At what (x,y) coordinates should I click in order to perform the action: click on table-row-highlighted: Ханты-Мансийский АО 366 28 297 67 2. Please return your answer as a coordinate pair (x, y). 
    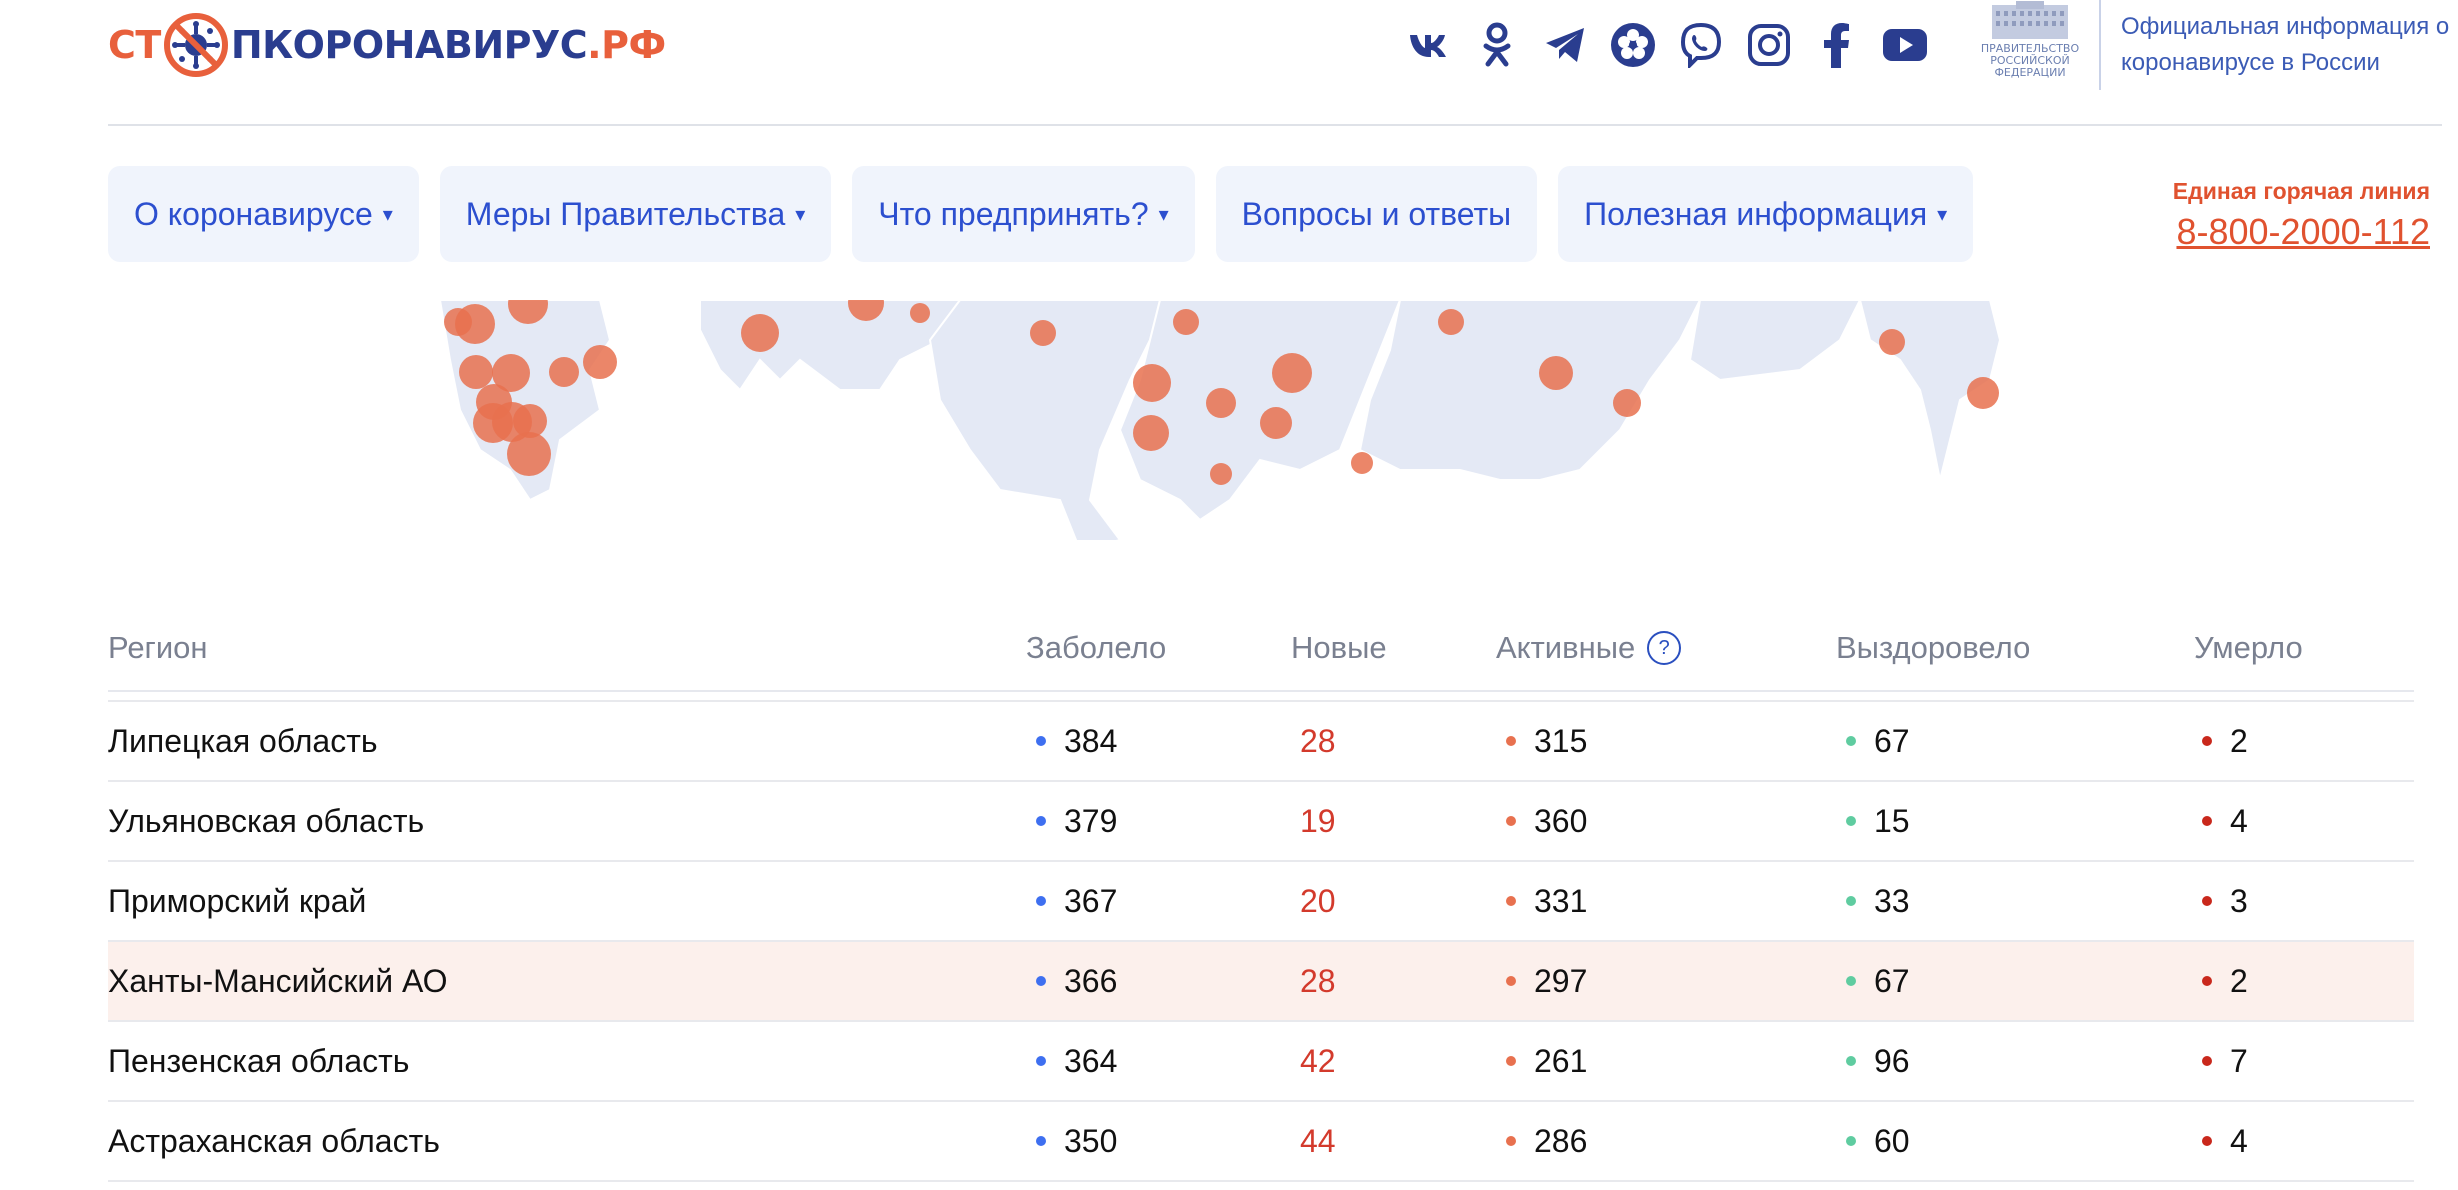
    Looking at the image, I should click on (1261, 982).